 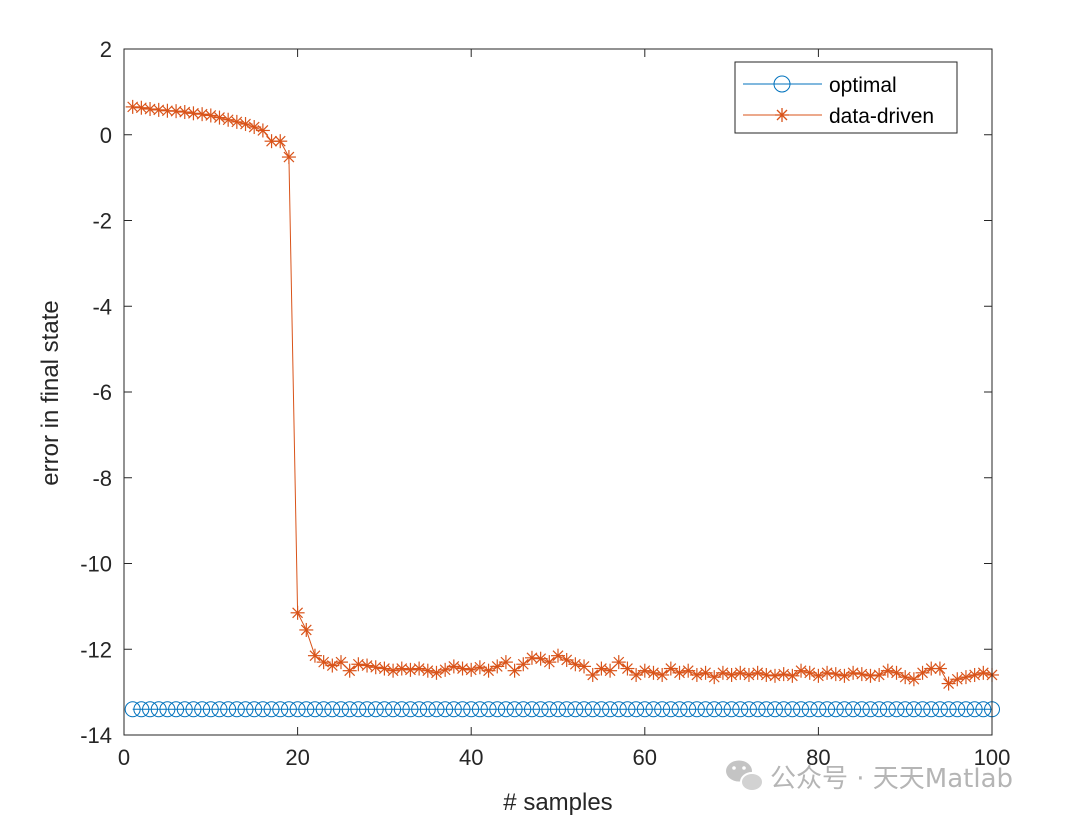 What do you see at coordinates (645, 757) in the screenshot?
I see `x-tick-label: 60` at bounding box center [645, 757].